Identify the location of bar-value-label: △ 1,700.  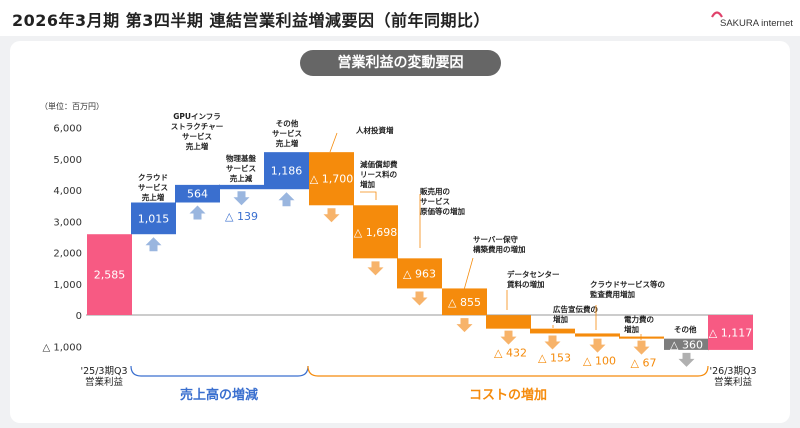
(331, 179).